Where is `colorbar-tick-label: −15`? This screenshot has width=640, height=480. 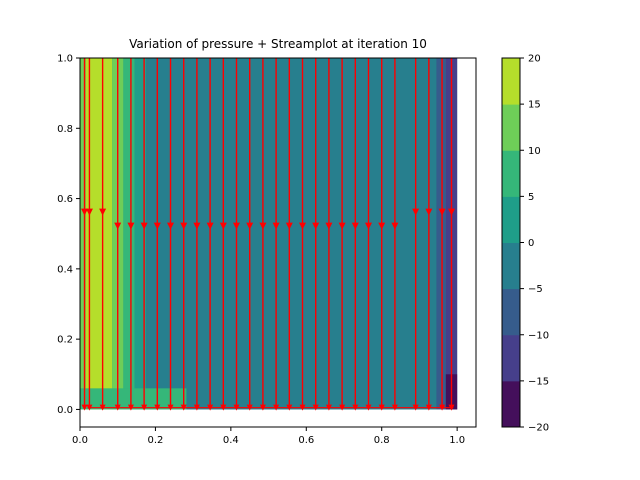 colorbar-tick-label: −15 is located at coordinates (538, 381).